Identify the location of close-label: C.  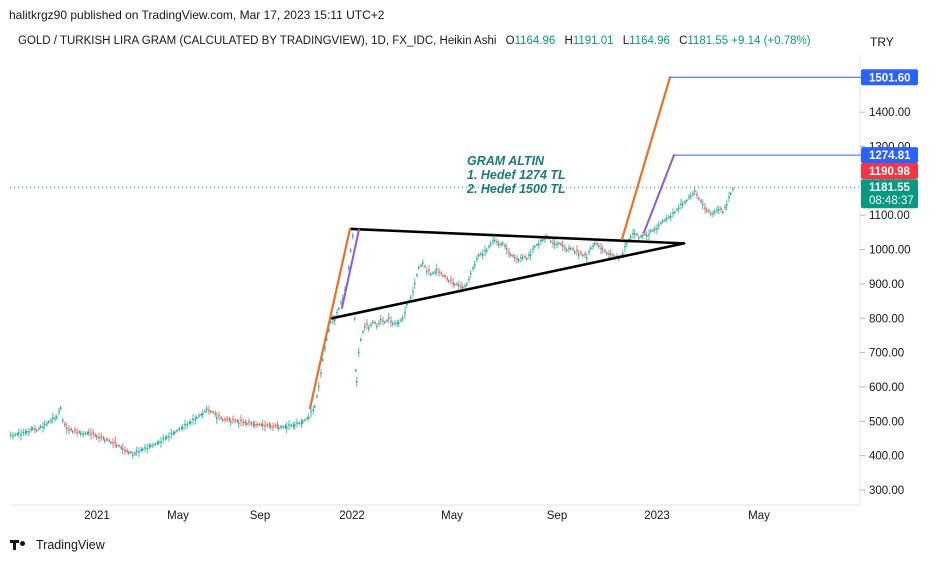
(683, 41).